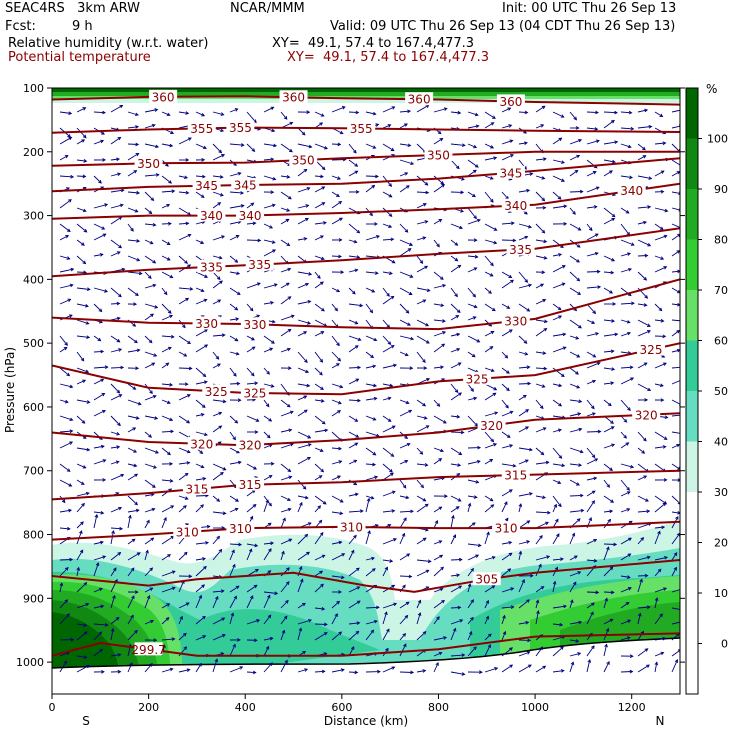 This screenshot has height=740, width=740. Describe the element at coordinates (211, 266) in the screenshot. I see `theta-label-bg` at that location.